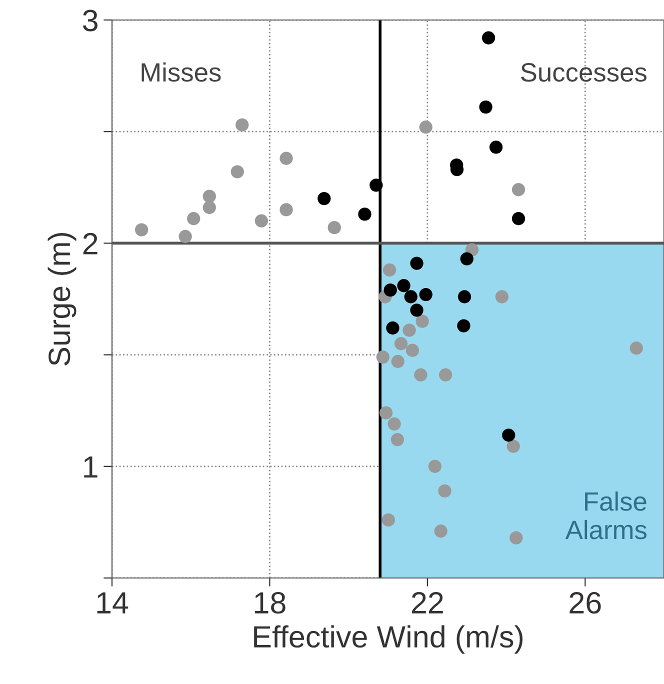 Image resolution: width=664 pixels, height=684 pixels. I want to click on x-tick-label: 22, so click(427, 603).